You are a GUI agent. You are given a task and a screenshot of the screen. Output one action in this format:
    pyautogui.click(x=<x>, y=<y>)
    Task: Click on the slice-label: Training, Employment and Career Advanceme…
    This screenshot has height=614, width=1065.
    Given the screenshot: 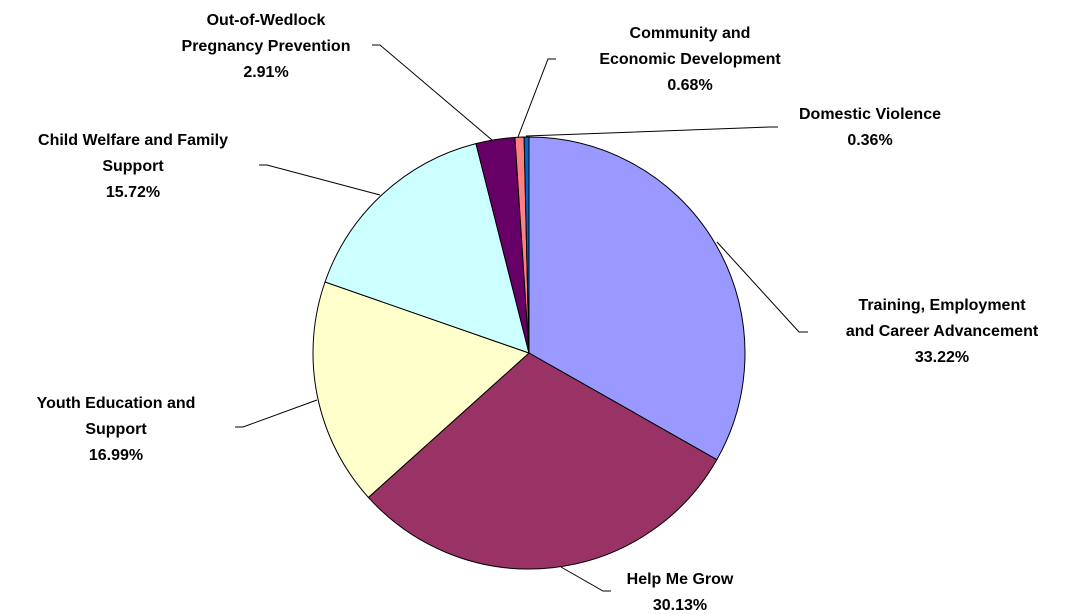 What is the action you would take?
    pyautogui.click(x=942, y=331)
    